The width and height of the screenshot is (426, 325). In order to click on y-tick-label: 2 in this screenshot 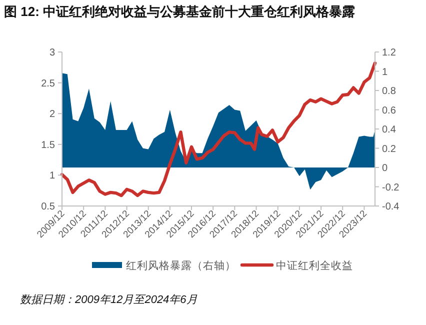, I will do `click(52, 114)`.